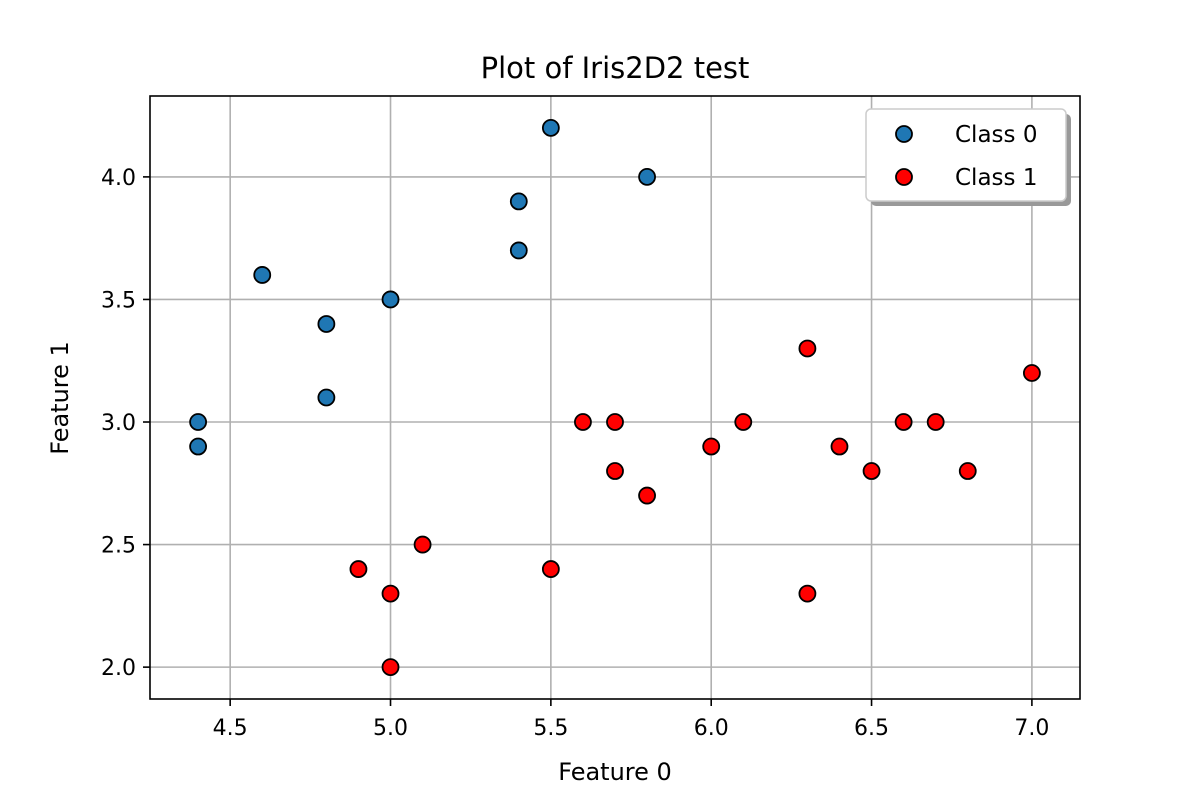 The image size is (1200, 800). Describe the element at coordinates (550, 728) in the screenshot. I see `x-tick-label: 5.5` at that location.